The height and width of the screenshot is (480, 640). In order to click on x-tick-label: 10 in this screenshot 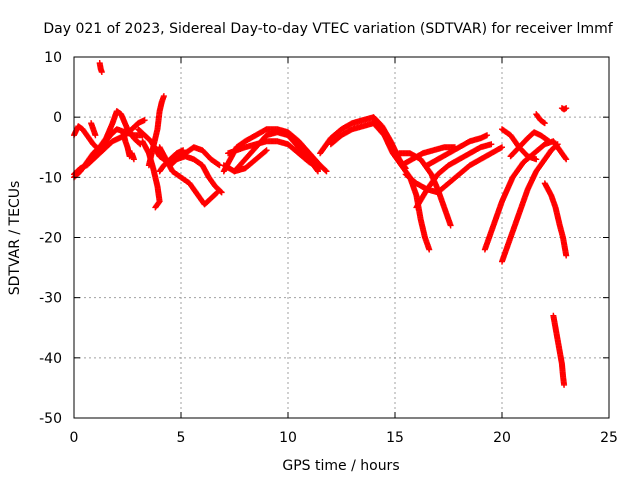, I will do `click(288, 438)`.